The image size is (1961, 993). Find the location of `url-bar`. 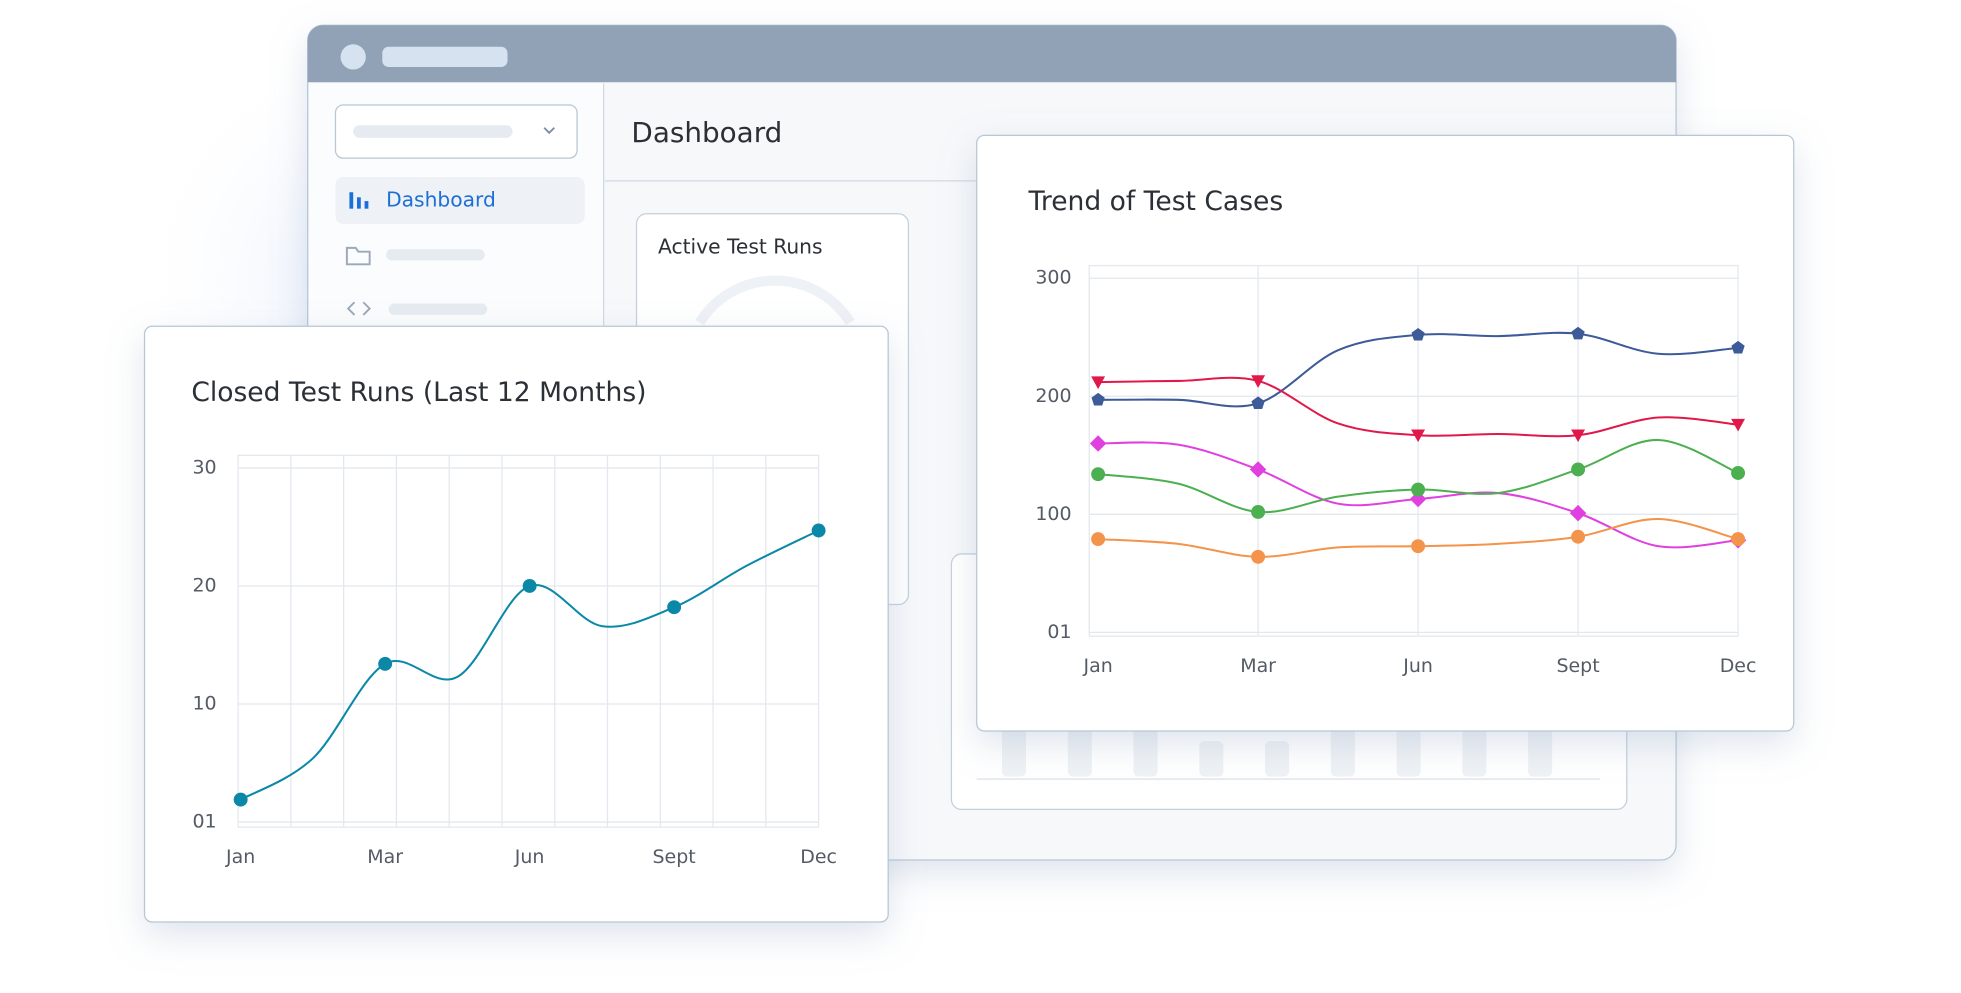

url-bar is located at coordinates (445, 57).